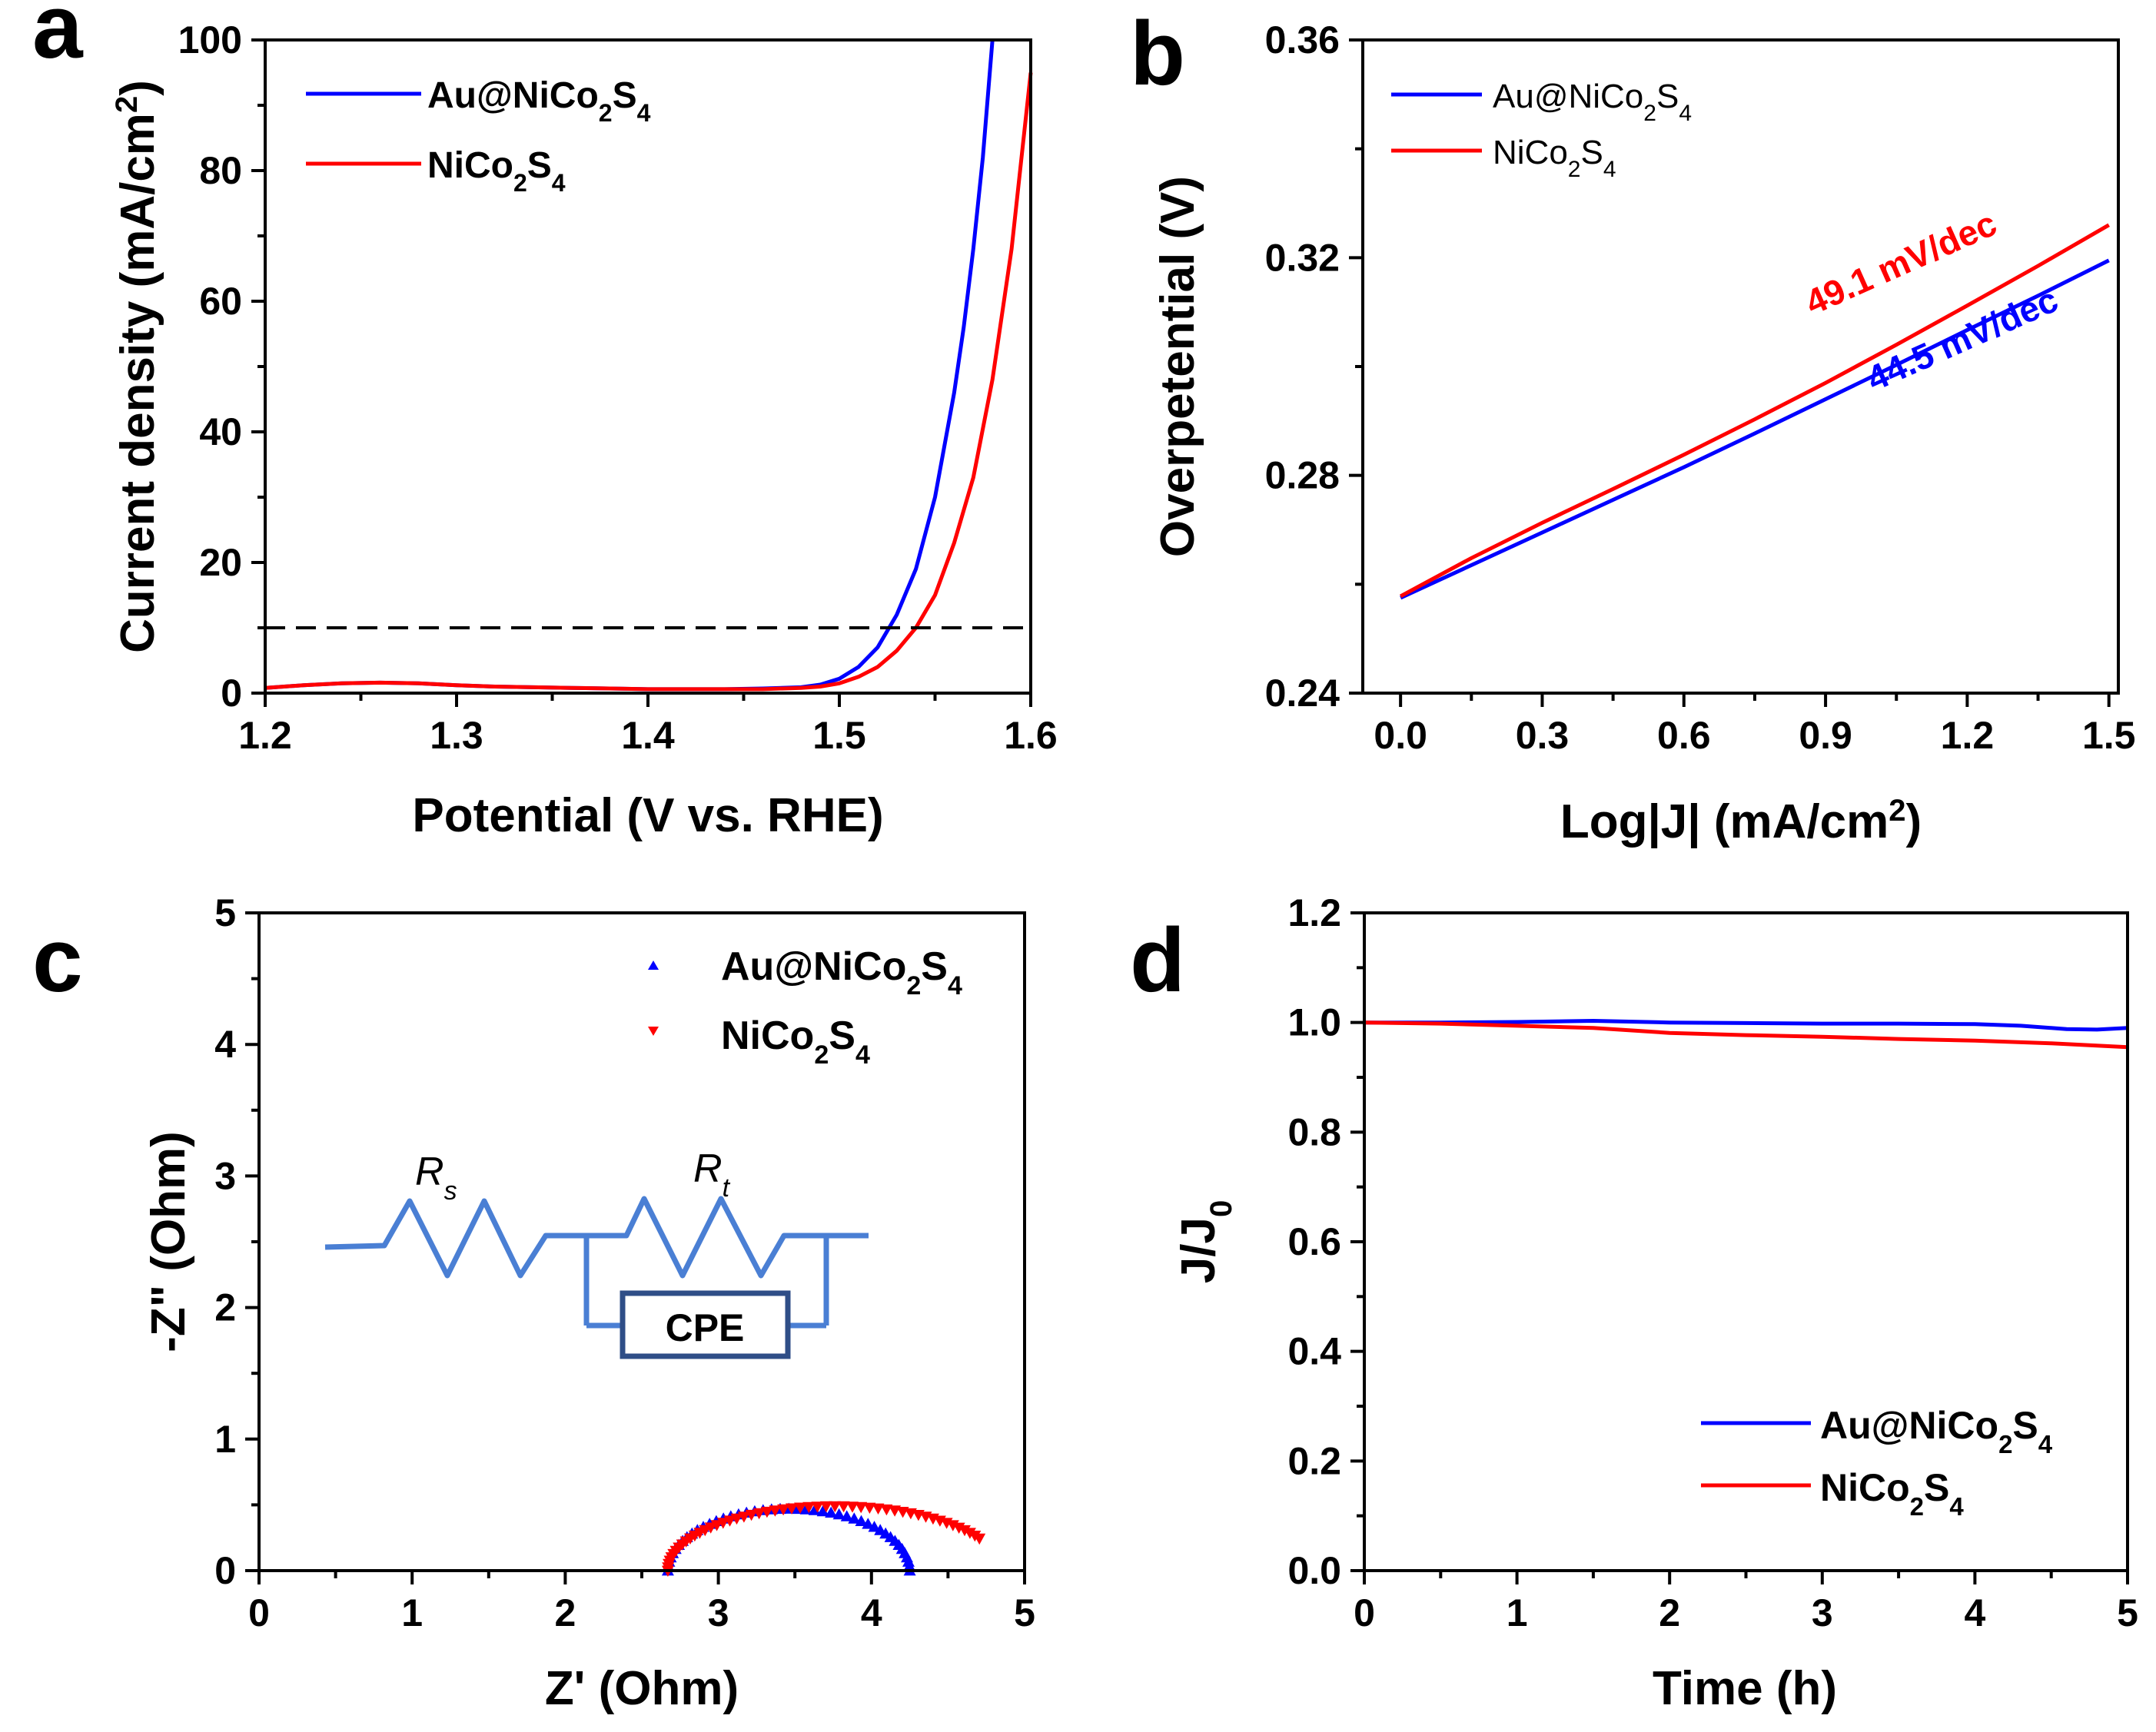  Describe the element at coordinates (1314, 1351) in the screenshot. I see `y-tick-label: 0.4` at that location.